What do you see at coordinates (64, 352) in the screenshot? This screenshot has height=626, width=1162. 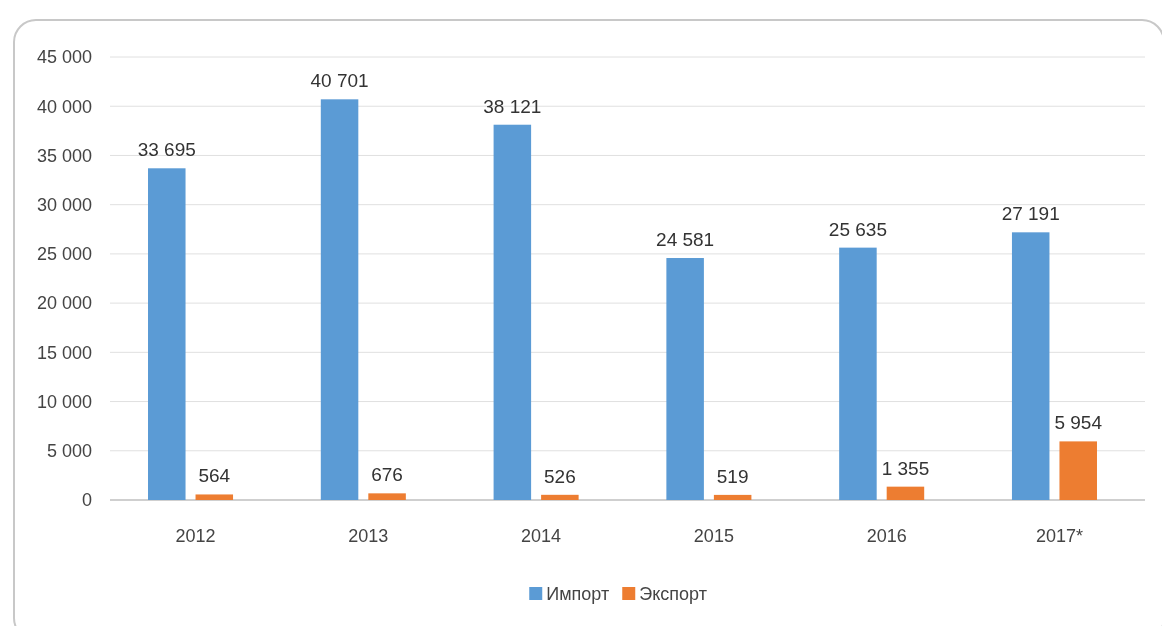 I see `y-tick-label: 15 000` at bounding box center [64, 352].